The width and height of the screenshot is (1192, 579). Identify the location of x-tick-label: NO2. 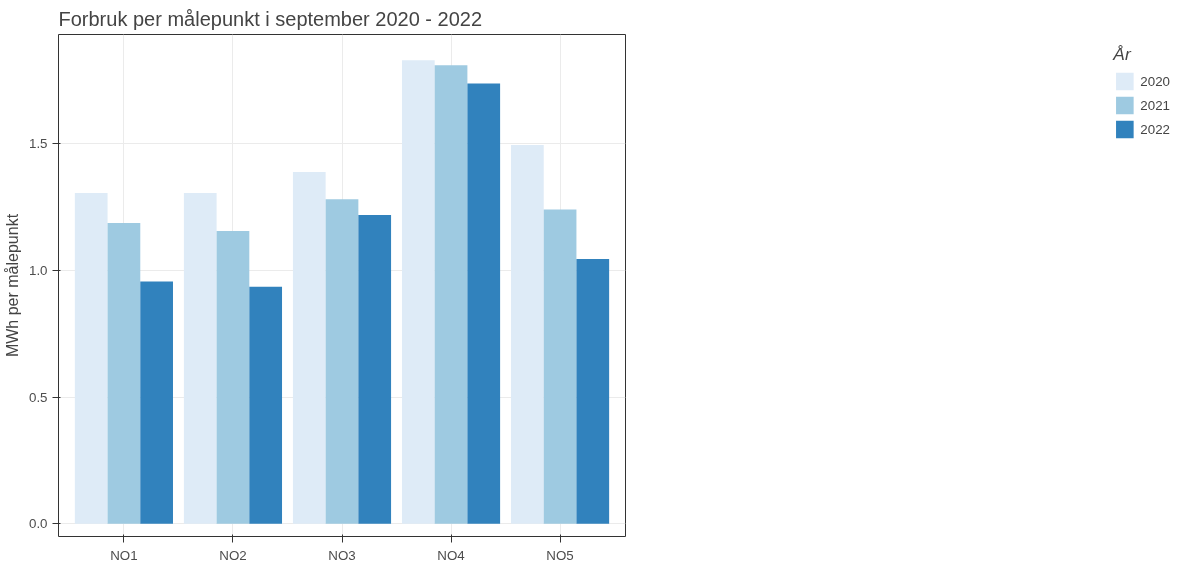
(233, 555).